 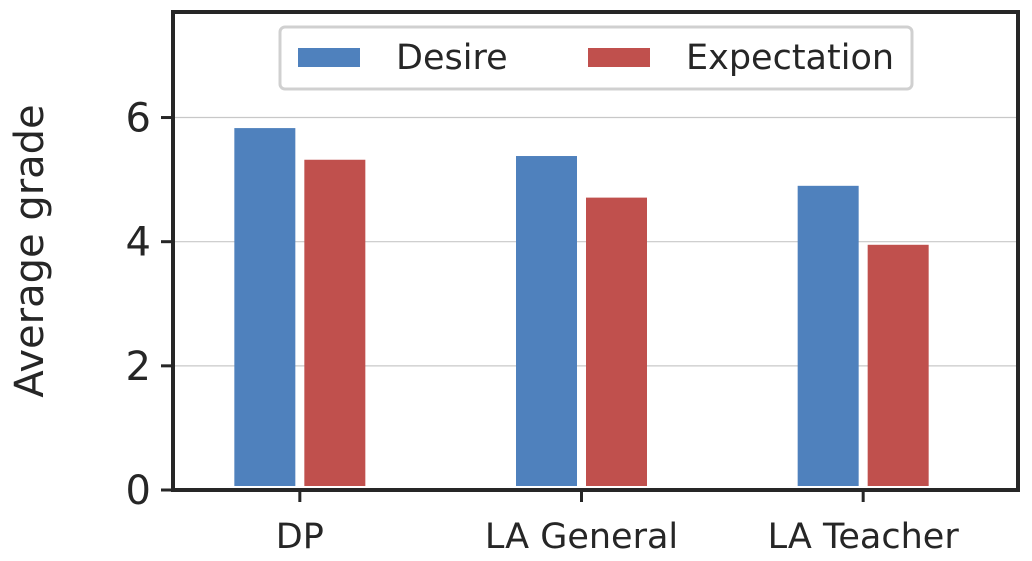 I want to click on bar-desire-la-general, so click(x=546, y=321).